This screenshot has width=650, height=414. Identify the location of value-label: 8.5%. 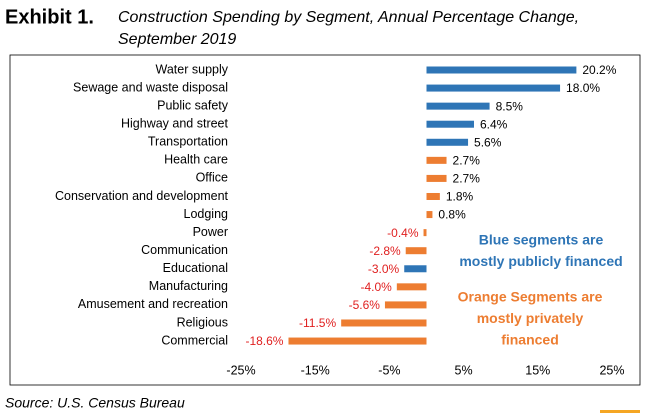
(510, 106).